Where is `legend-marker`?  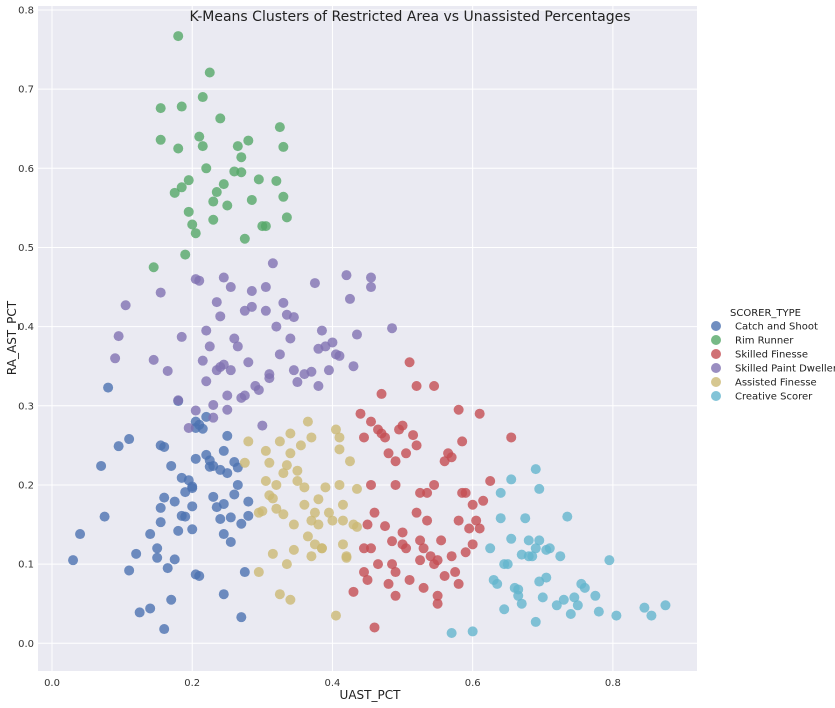 legend-marker is located at coordinates (716, 396).